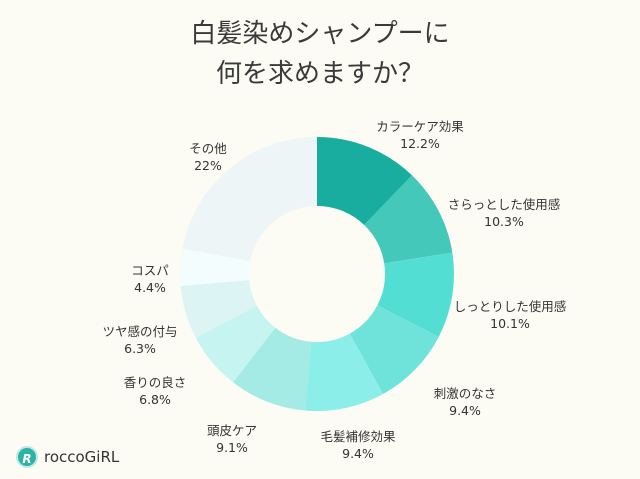 The height and width of the screenshot is (479, 640). What do you see at coordinates (420, 126) in the screenshot?
I see `slice-category: カラーケア効果` at bounding box center [420, 126].